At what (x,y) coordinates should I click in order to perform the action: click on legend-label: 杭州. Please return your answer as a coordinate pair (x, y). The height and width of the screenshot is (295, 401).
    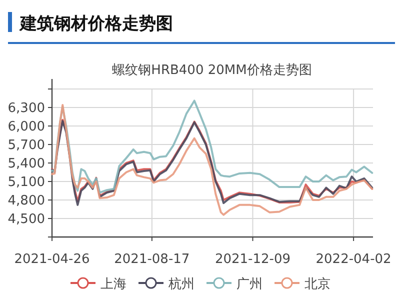
    Looking at the image, I should click on (181, 284).